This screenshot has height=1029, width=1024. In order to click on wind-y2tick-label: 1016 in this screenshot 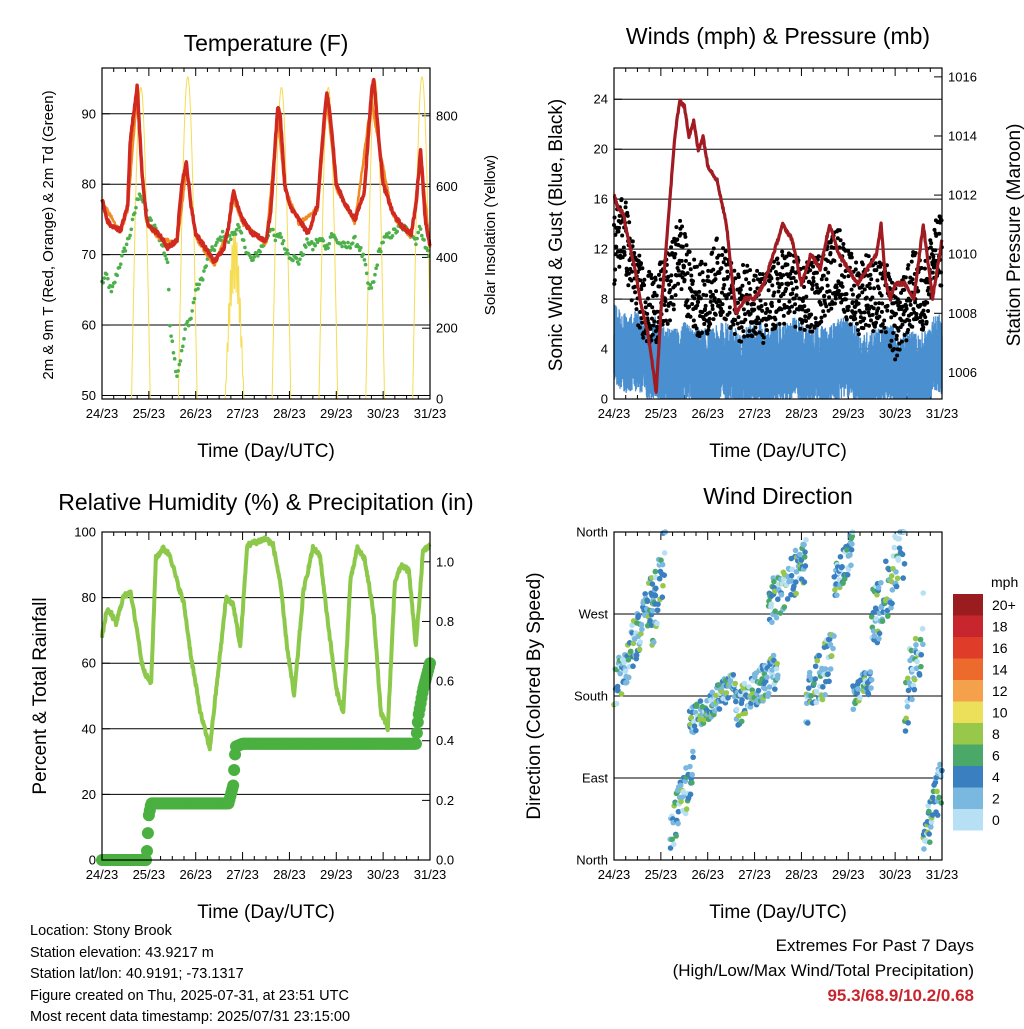, I will do `click(962, 76)`.